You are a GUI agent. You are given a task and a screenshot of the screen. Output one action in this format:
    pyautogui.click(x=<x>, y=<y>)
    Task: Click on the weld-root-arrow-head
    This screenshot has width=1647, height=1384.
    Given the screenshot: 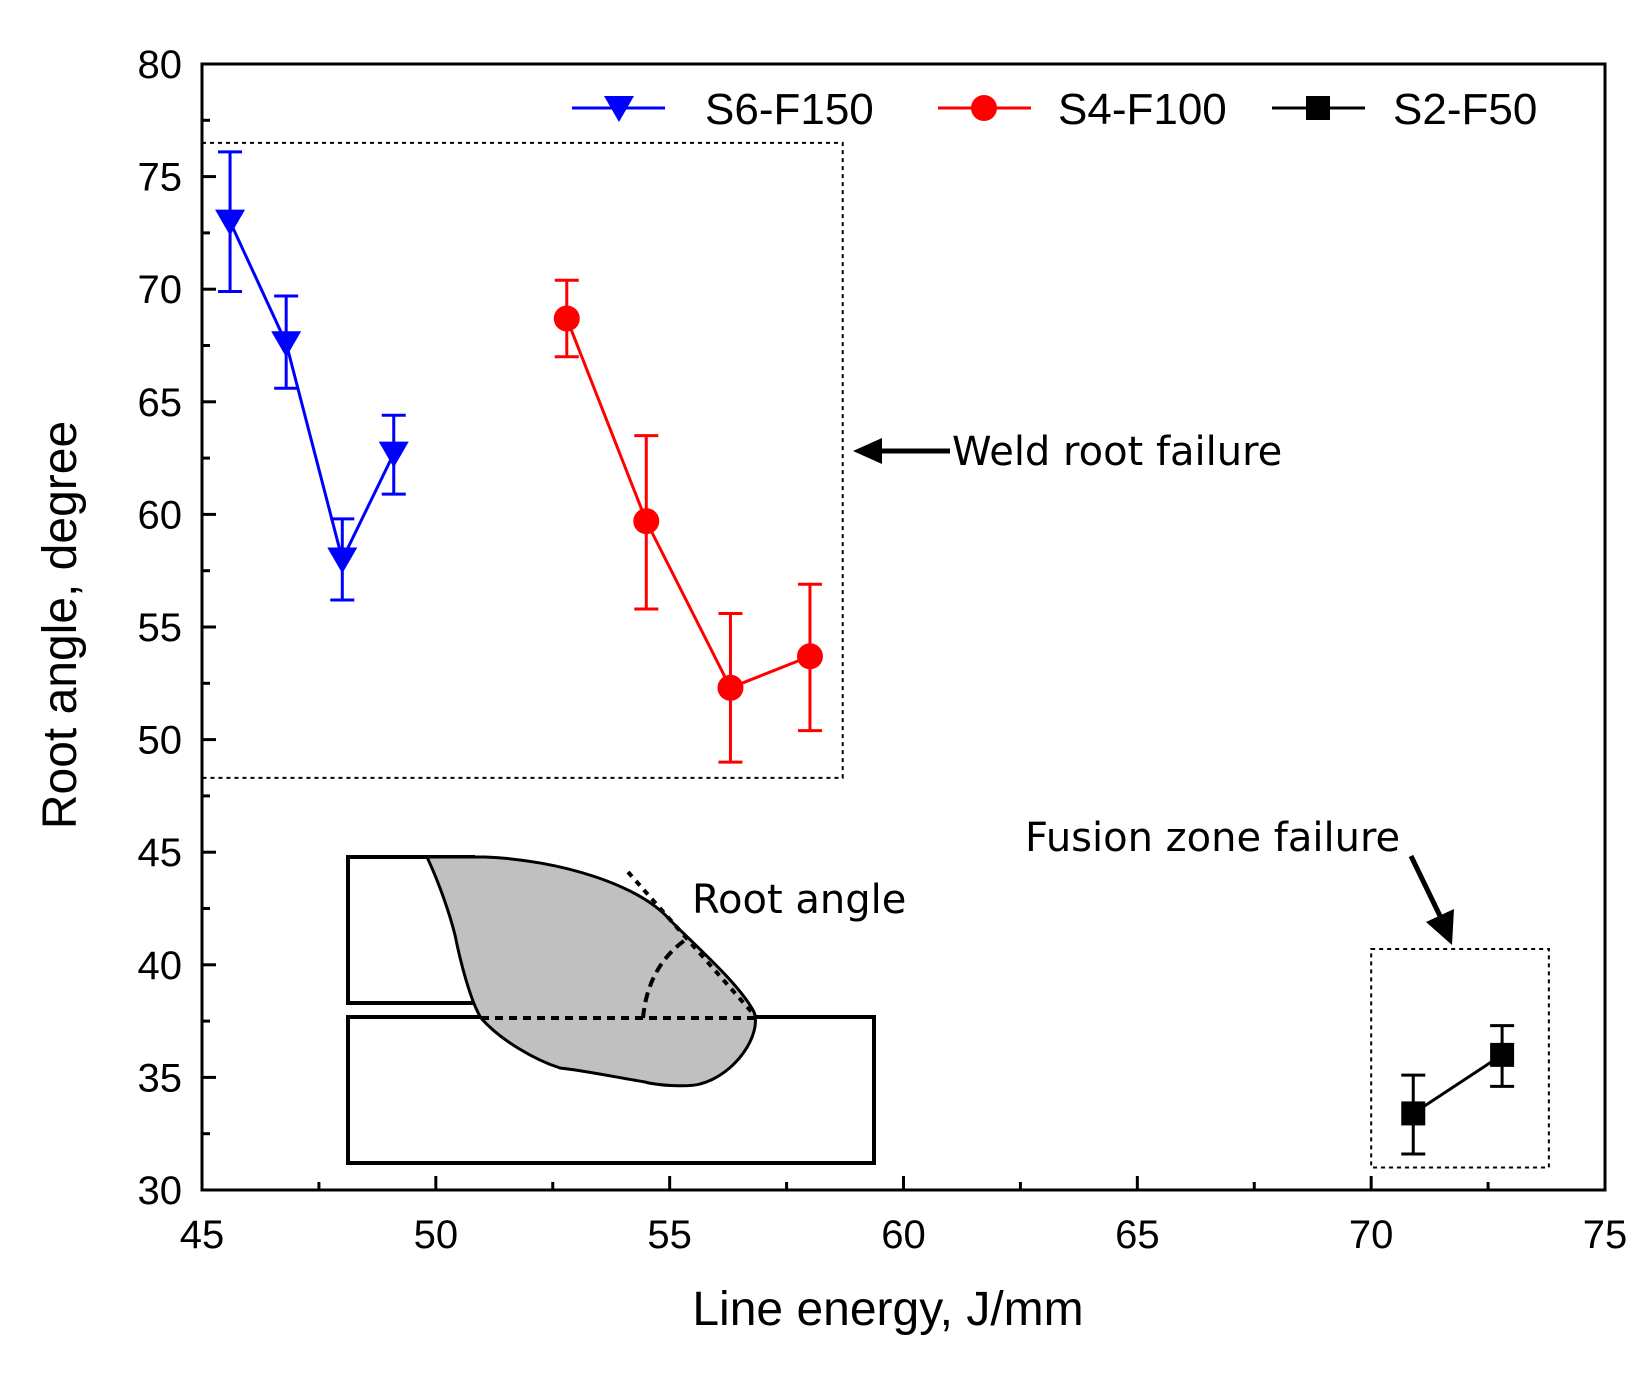 What is the action you would take?
    pyautogui.click(x=867, y=451)
    